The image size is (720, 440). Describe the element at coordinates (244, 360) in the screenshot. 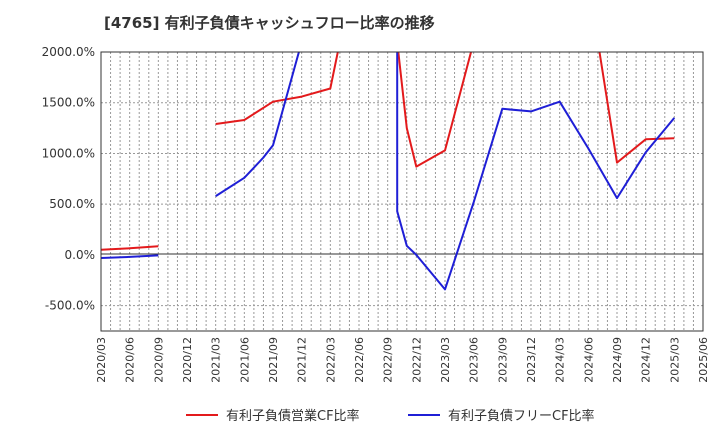

I see `x-tick-label: 2021/06` at that location.